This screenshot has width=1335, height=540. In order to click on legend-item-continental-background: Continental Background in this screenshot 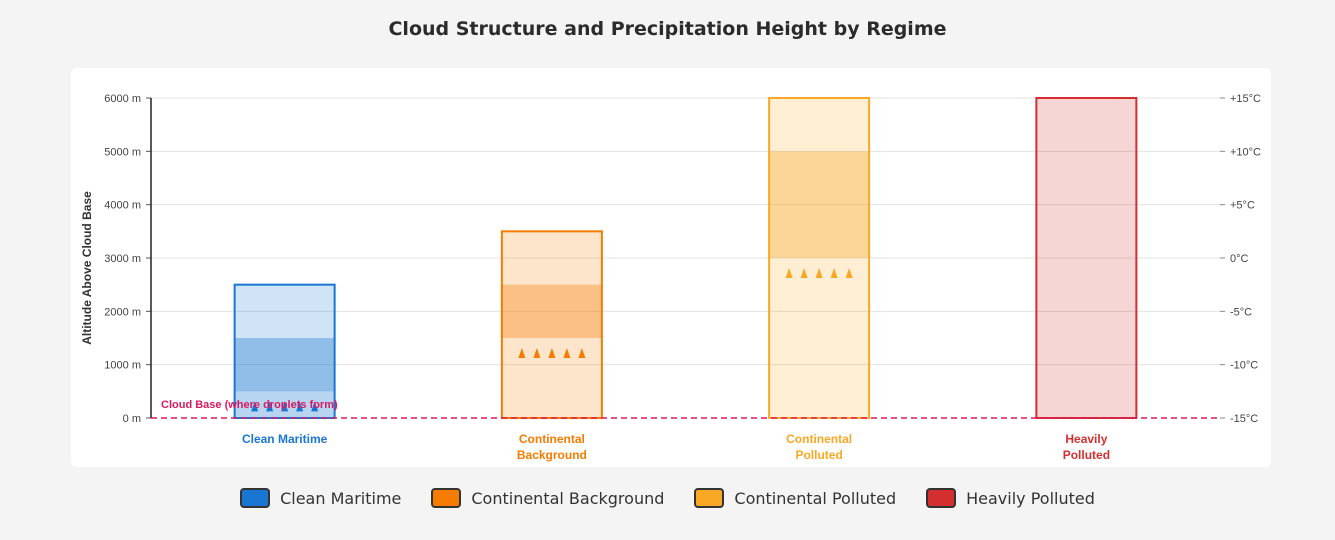, I will do `click(547, 498)`.